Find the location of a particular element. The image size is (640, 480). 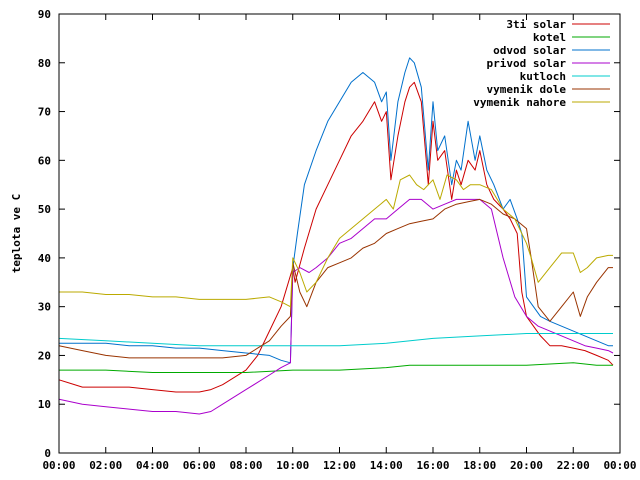

x-tick-label: 20:00 is located at coordinates (526, 465).